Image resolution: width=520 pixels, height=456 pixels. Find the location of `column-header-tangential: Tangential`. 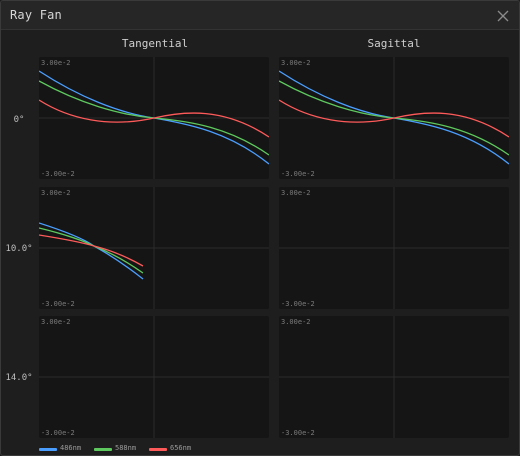

column-header-tangential: Tangential is located at coordinates (155, 43).